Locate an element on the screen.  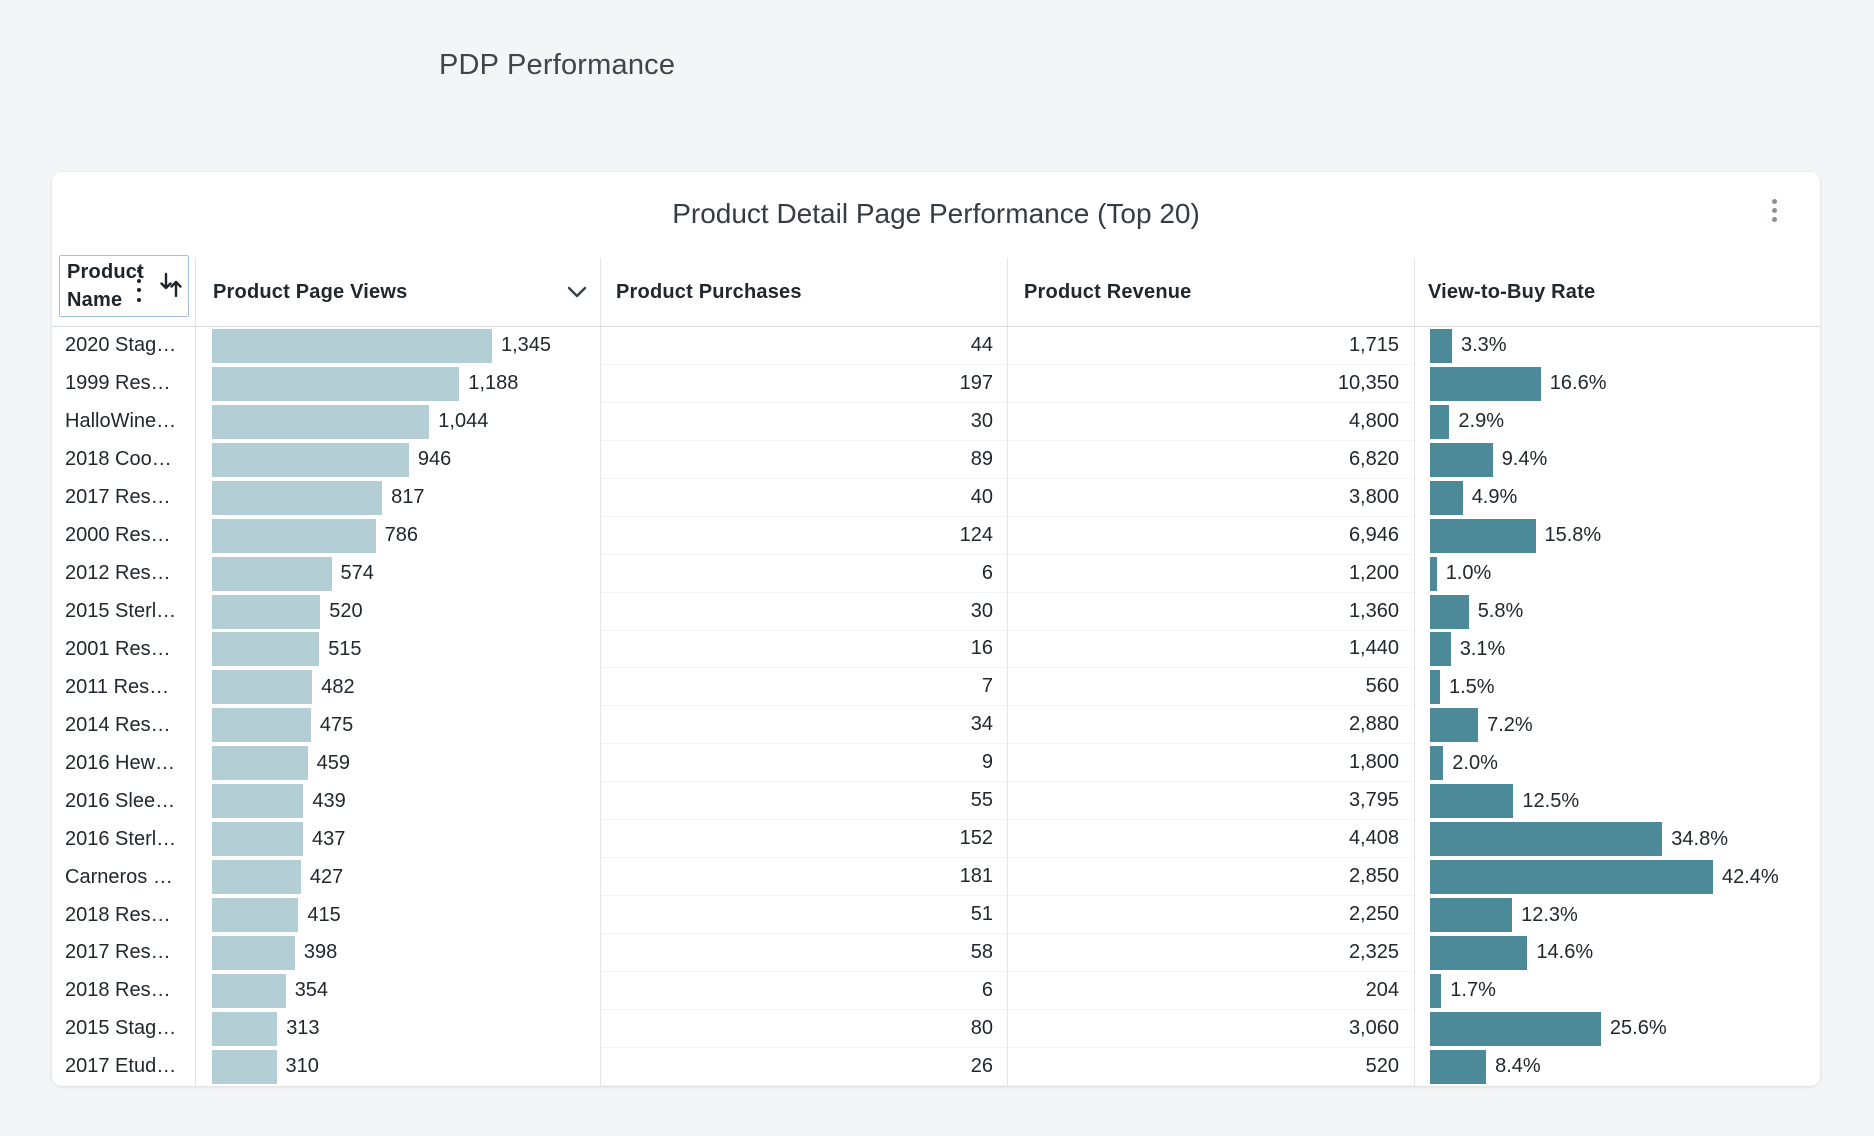
table-row: 2000 Res… 786 124 6,946 15.8% is located at coordinates (936, 536).